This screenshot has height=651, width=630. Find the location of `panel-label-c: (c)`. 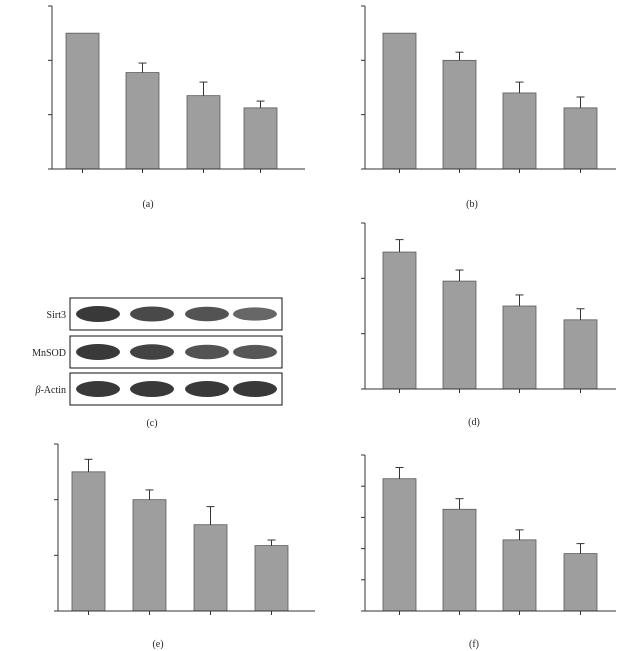

panel-label-c: (c) is located at coordinates (151, 423).